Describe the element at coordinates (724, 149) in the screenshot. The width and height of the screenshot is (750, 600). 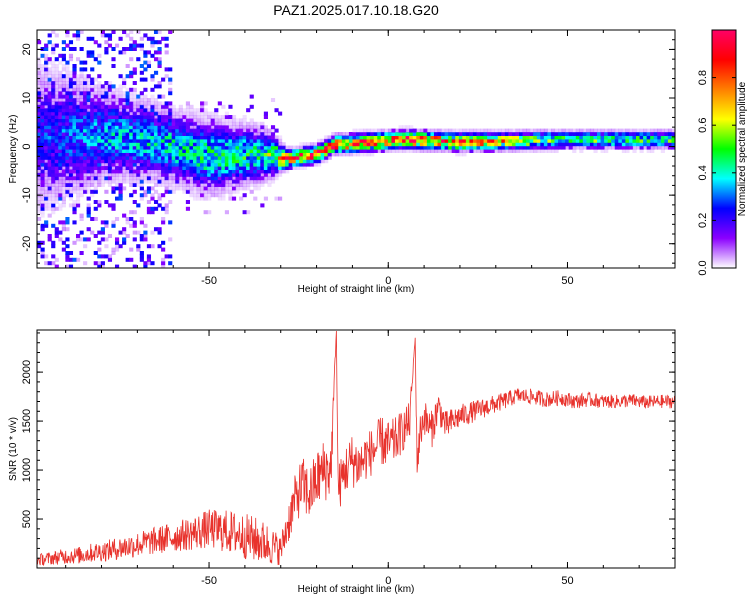
I see `colorbar-strip` at that location.